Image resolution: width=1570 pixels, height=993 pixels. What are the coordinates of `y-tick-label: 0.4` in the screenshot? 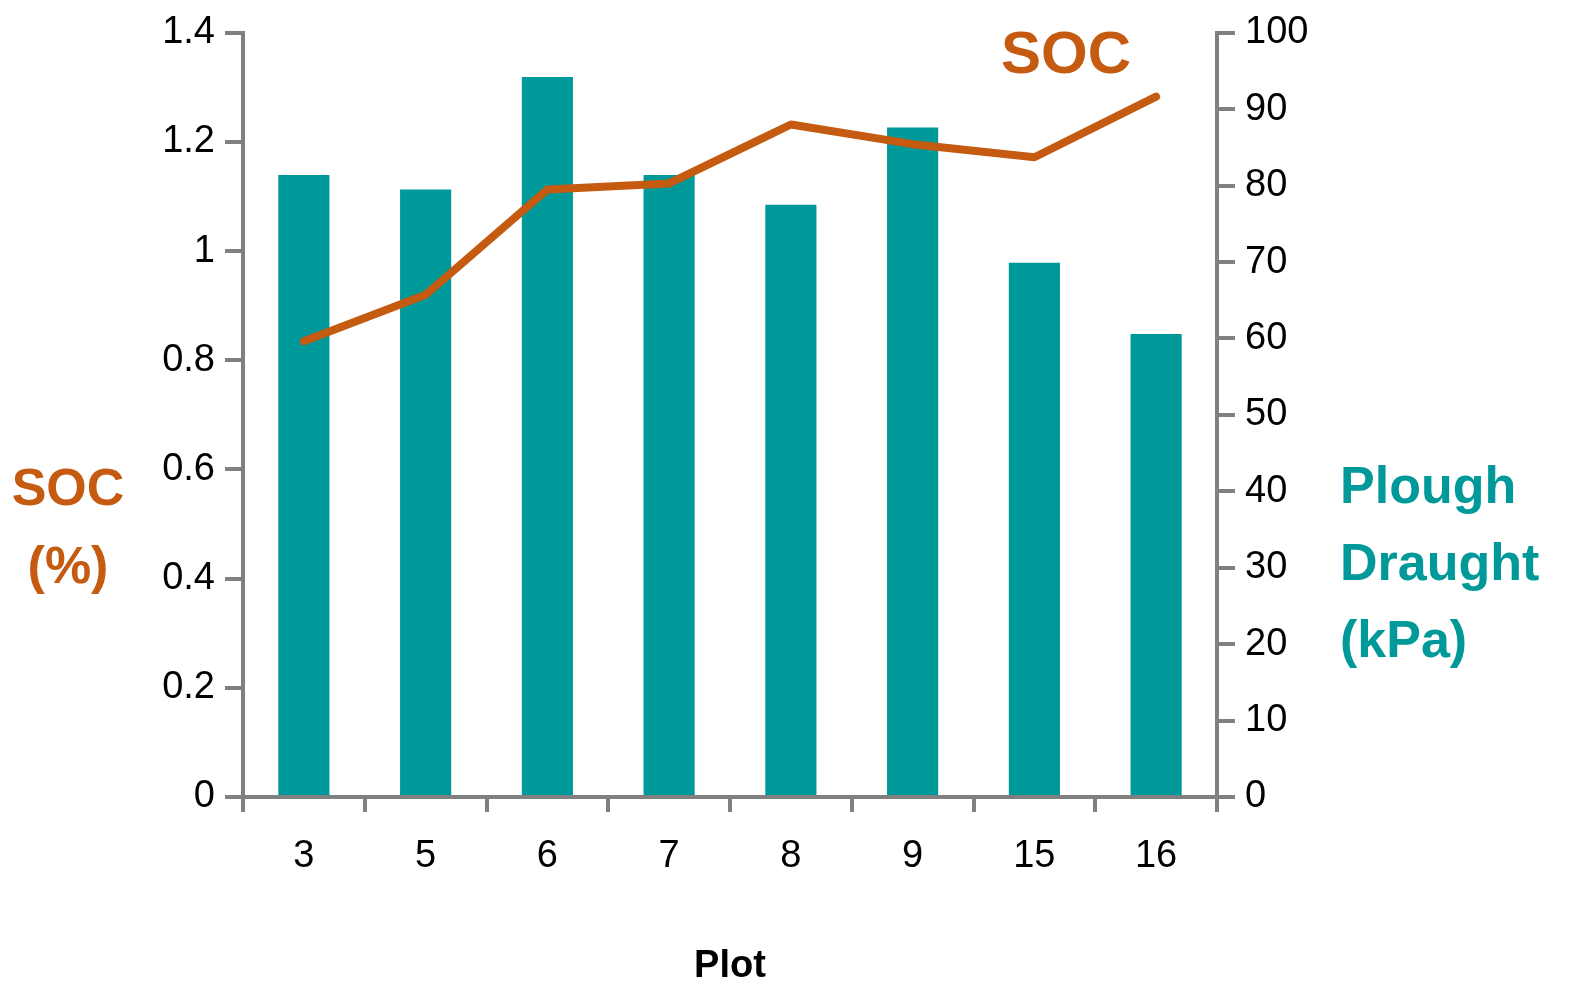 It's located at (188, 576).